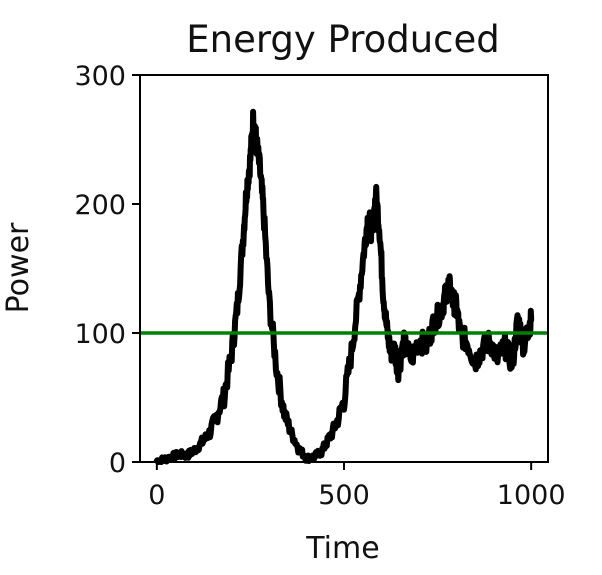 Image resolution: width=602 pixels, height=575 pixels. I want to click on y-axis-label: Power, so click(18, 267).